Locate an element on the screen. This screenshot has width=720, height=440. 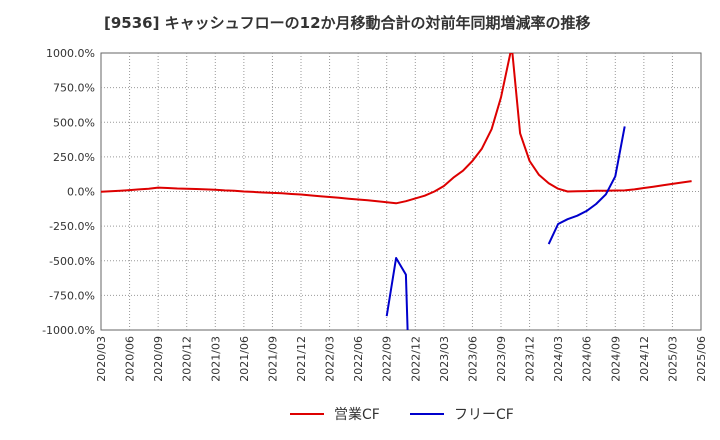
legend-label-operating-cf: 営業CF is located at coordinates (357, 415).